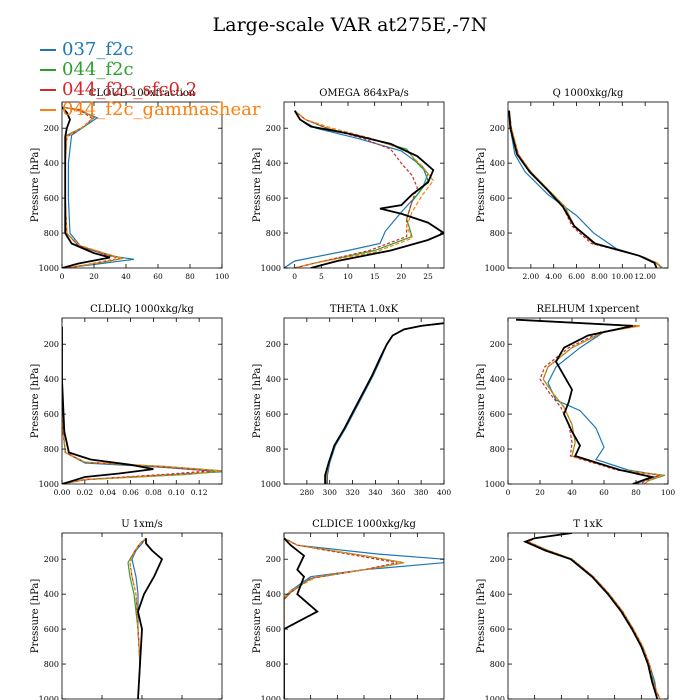 Image resolution: width=700 pixels, height=700 pixels. What do you see at coordinates (588, 93) in the screenshot?
I see `subplot-title: Q 1000xkg/kg` at bounding box center [588, 93].